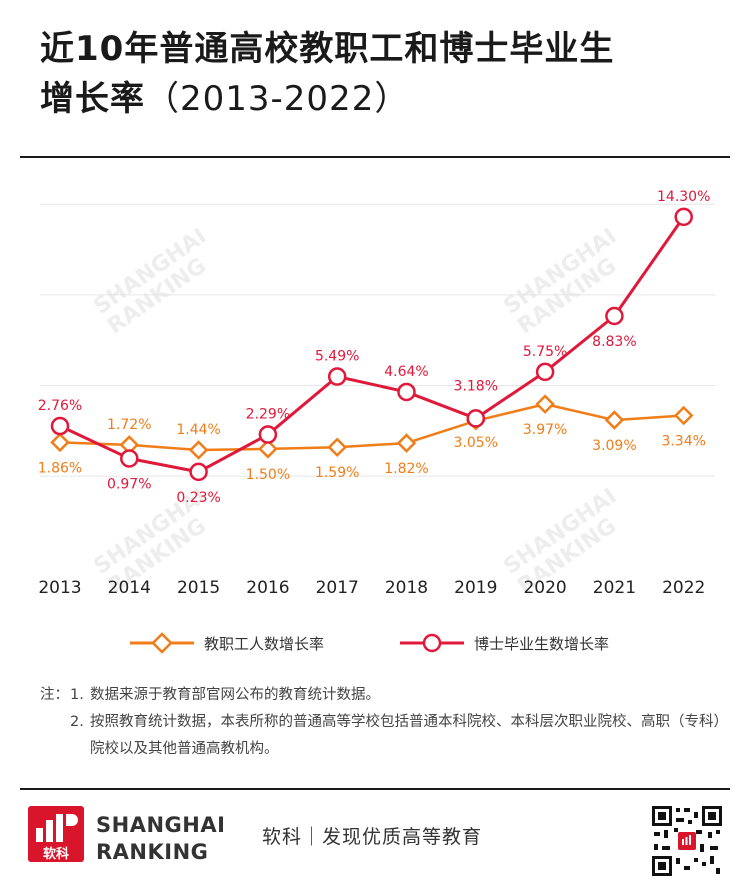 The image size is (750, 895). Describe the element at coordinates (235, 695) in the screenshot. I see `footnote-text: 数据来源于教育部官网公布的教育统计数据。` at that location.